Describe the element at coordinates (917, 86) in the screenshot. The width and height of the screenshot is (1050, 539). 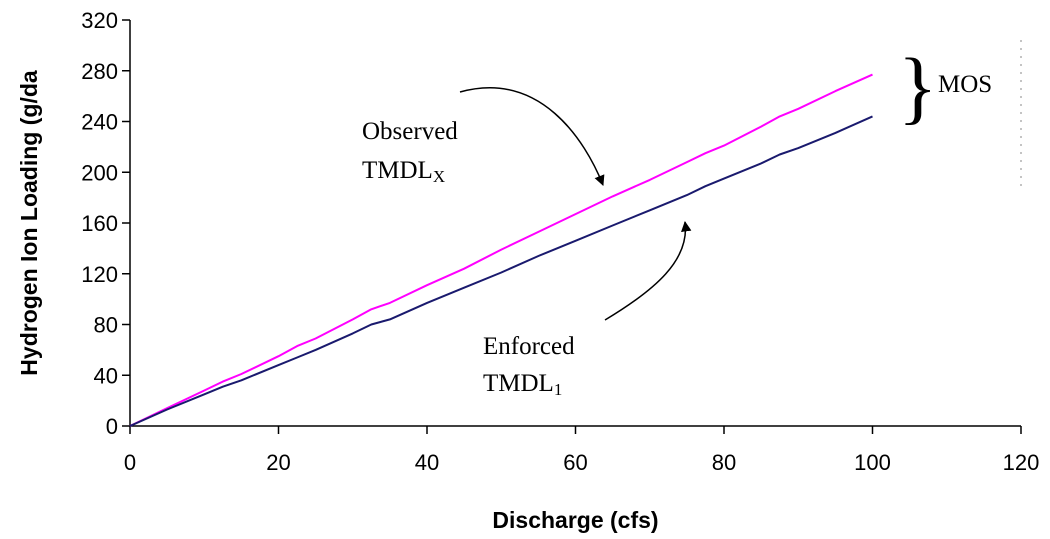
I see `mos-brace: }` at that location.